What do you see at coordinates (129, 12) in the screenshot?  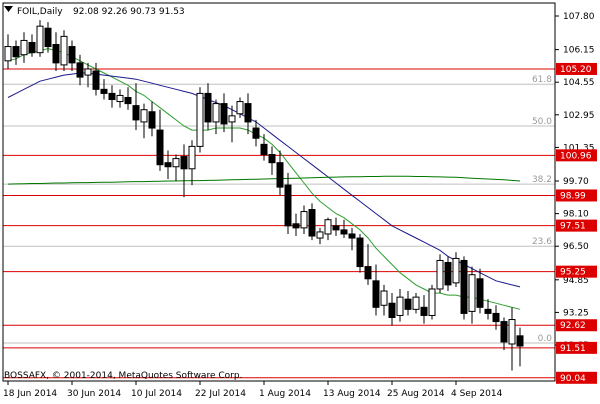 I see `ohlc-values: 92.08 92.26 90.73 91.53` at bounding box center [129, 12].